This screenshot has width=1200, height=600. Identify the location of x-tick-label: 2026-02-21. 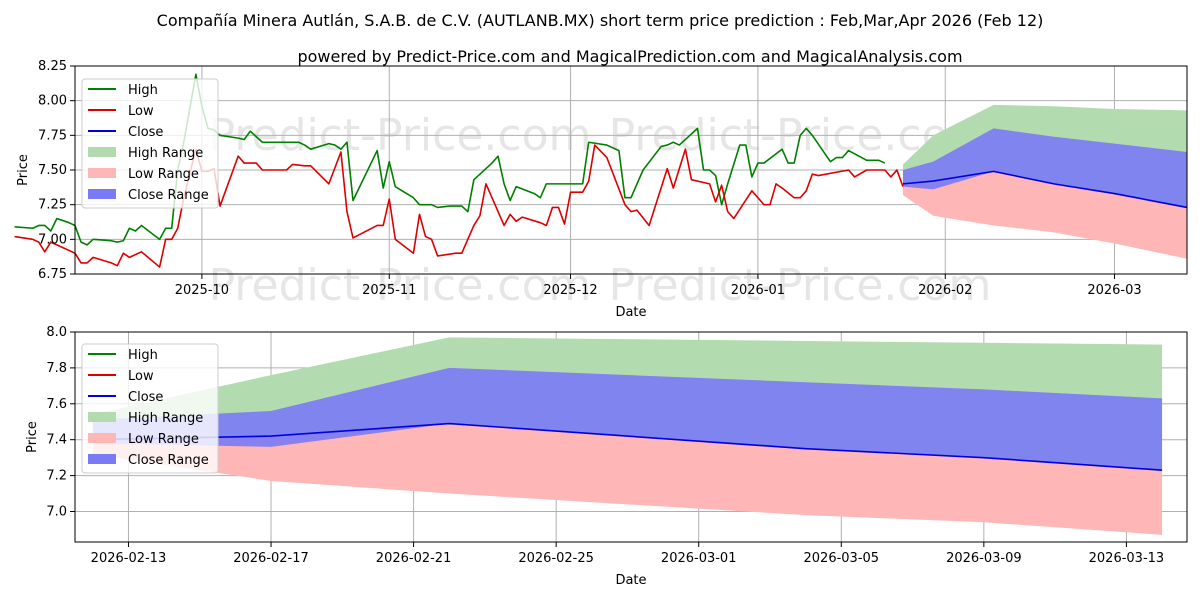
(414, 558).